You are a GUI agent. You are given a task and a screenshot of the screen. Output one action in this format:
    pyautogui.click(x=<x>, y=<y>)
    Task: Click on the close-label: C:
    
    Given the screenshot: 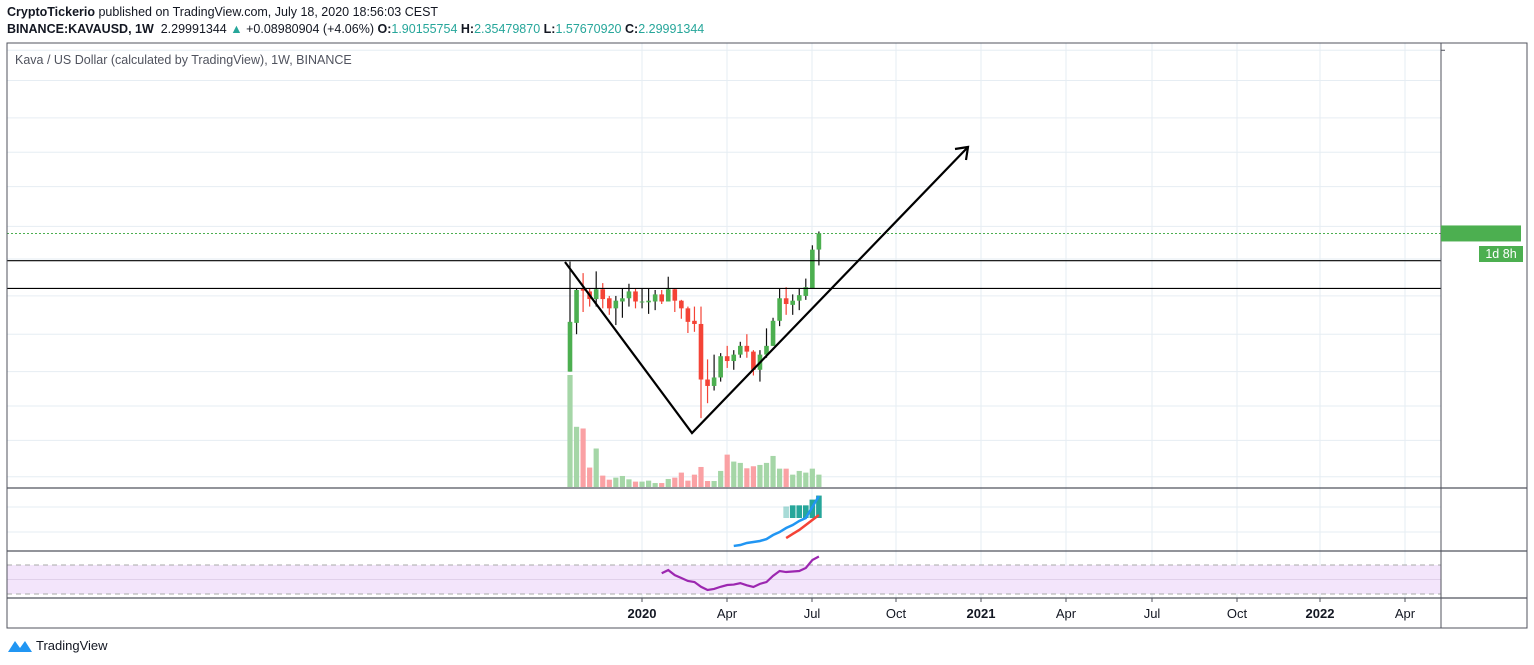 What is the action you would take?
    pyautogui.click(x=631, y=29)
    